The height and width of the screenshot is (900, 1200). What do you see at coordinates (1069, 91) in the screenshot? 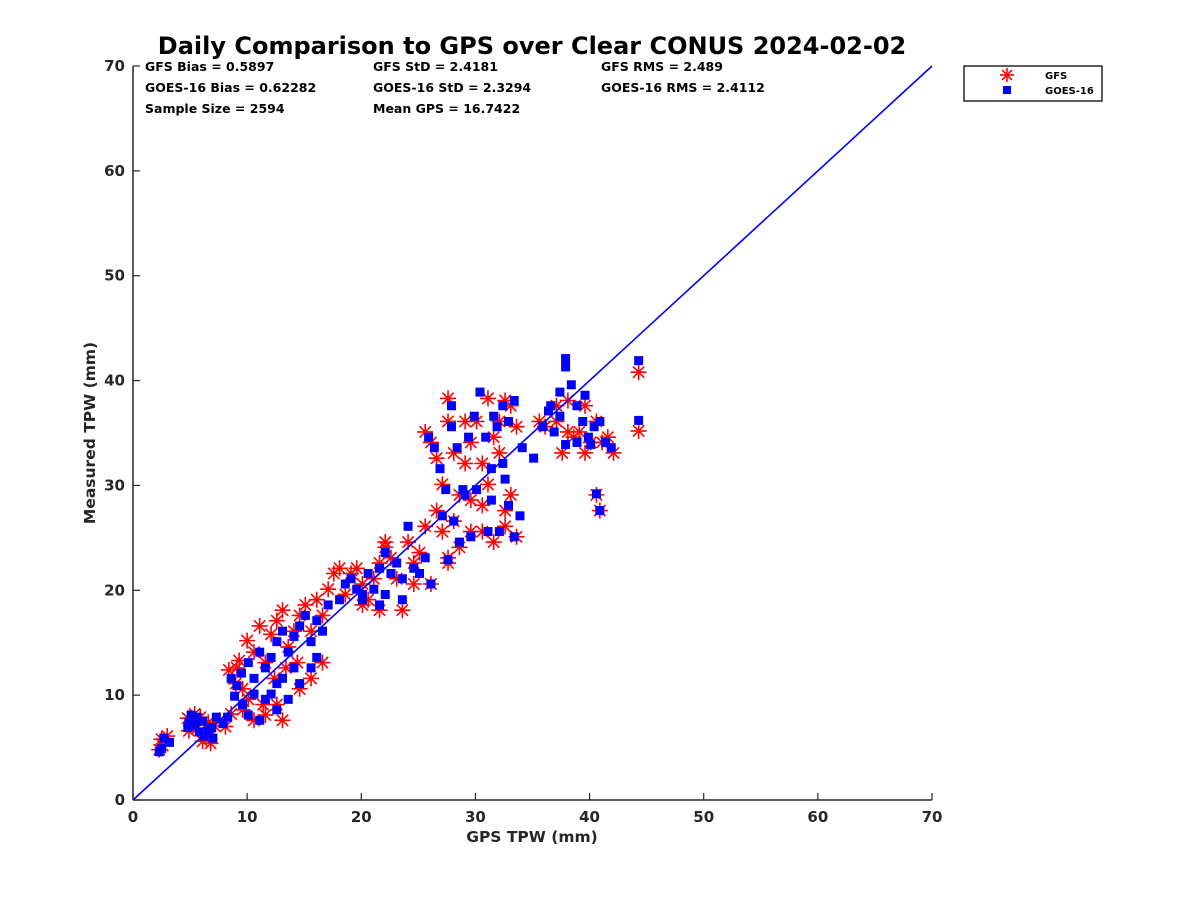
I see `legend-goes-label: GOES-16` at bounding box center [1069, 91].